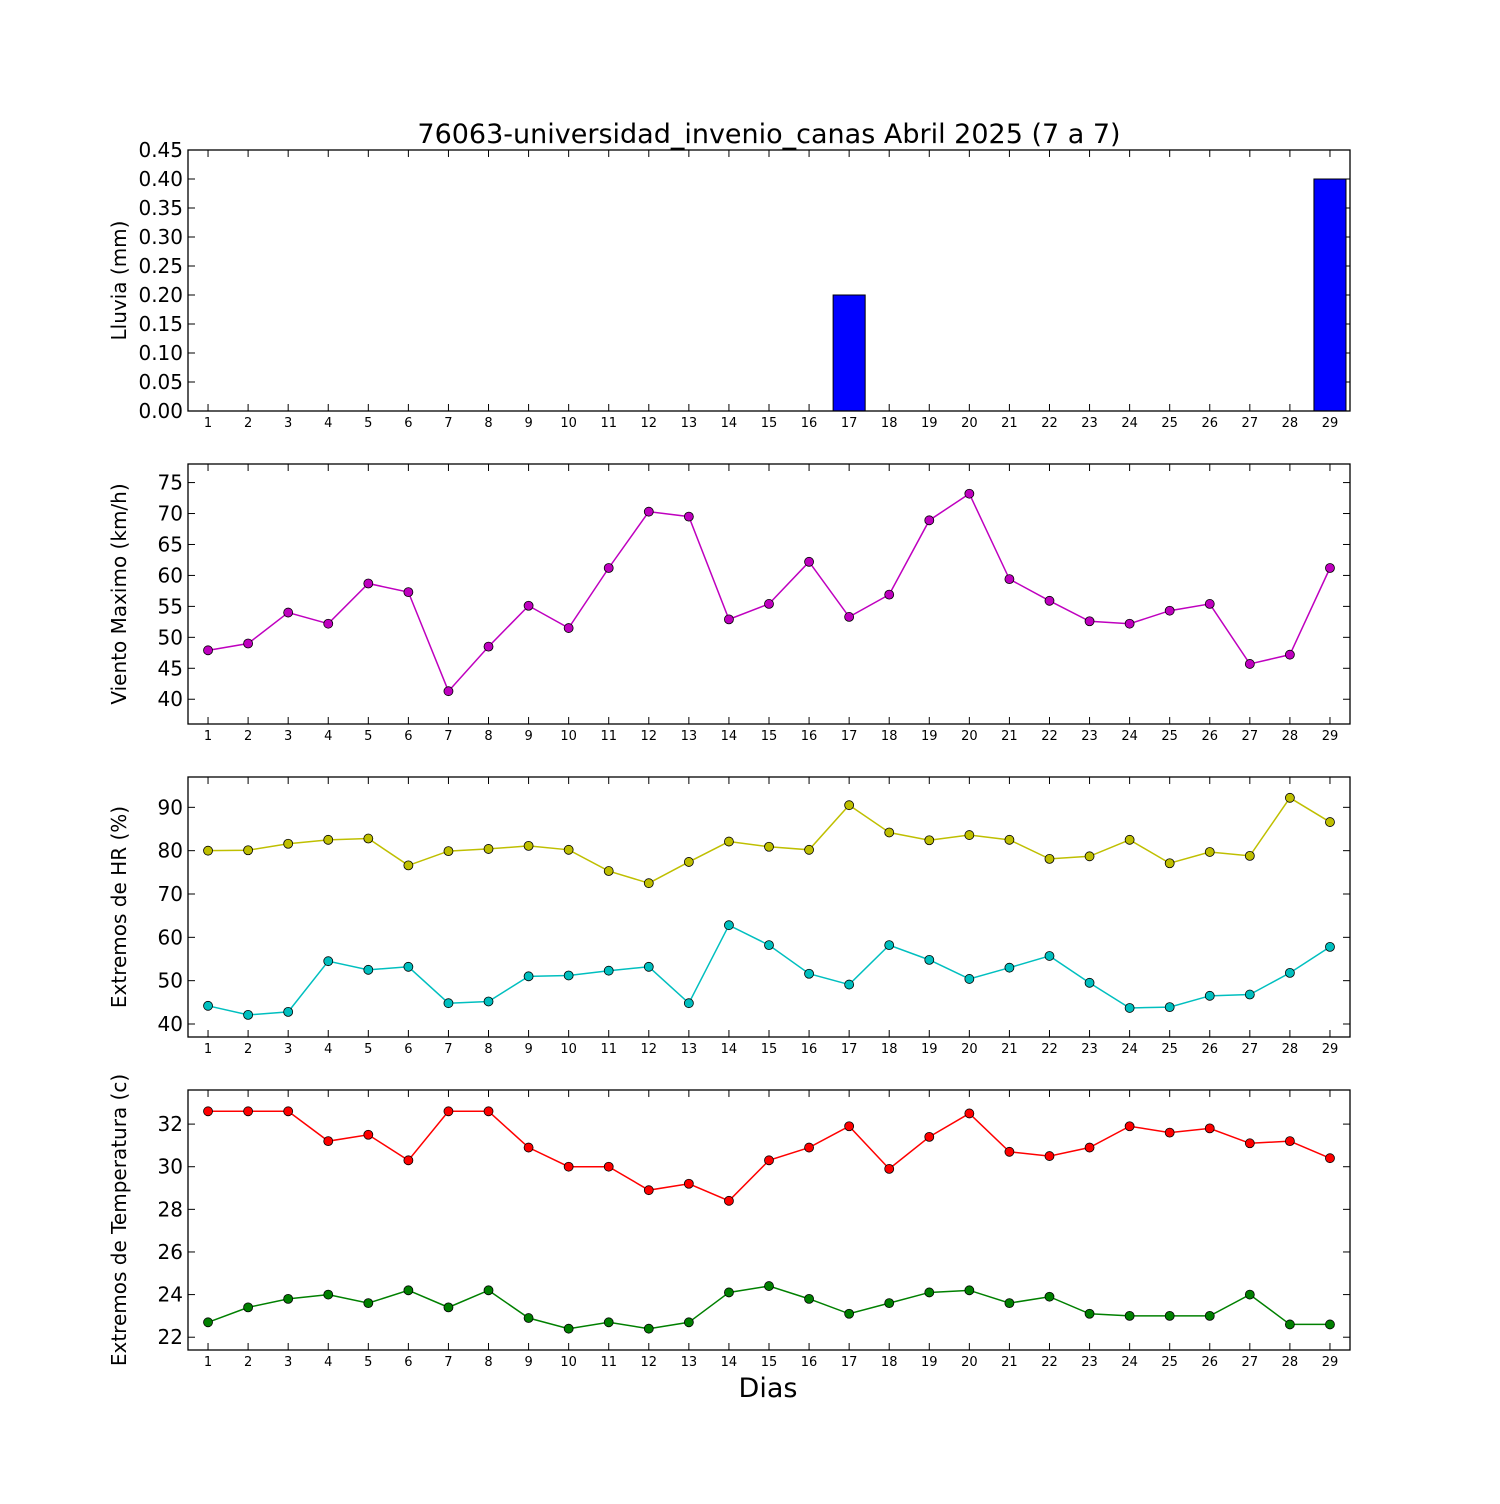  What do you see at coordinates (119, 907) in the screenshot?
I see `y-axis-label: Extremos de HR (%)` at bounding box center [119, 907].